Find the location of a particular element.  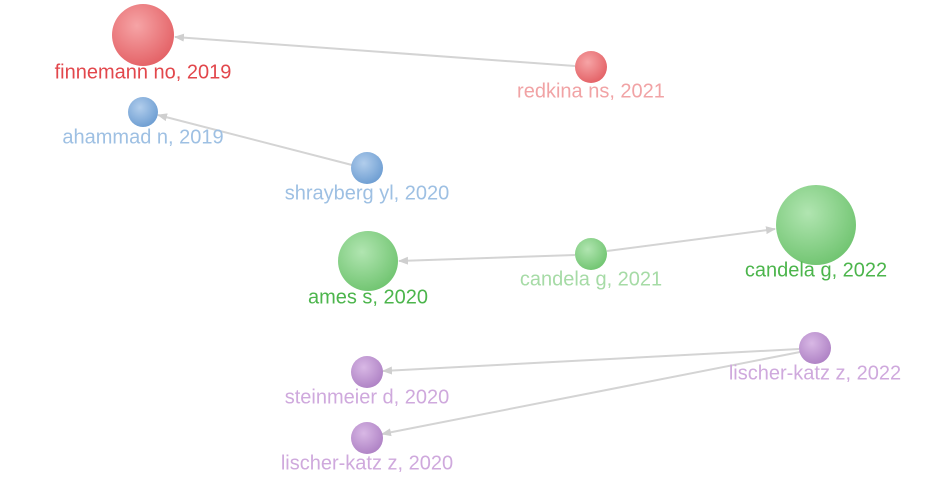

node-label: finnemann no, 2019 is located at coordinates (143, 72).